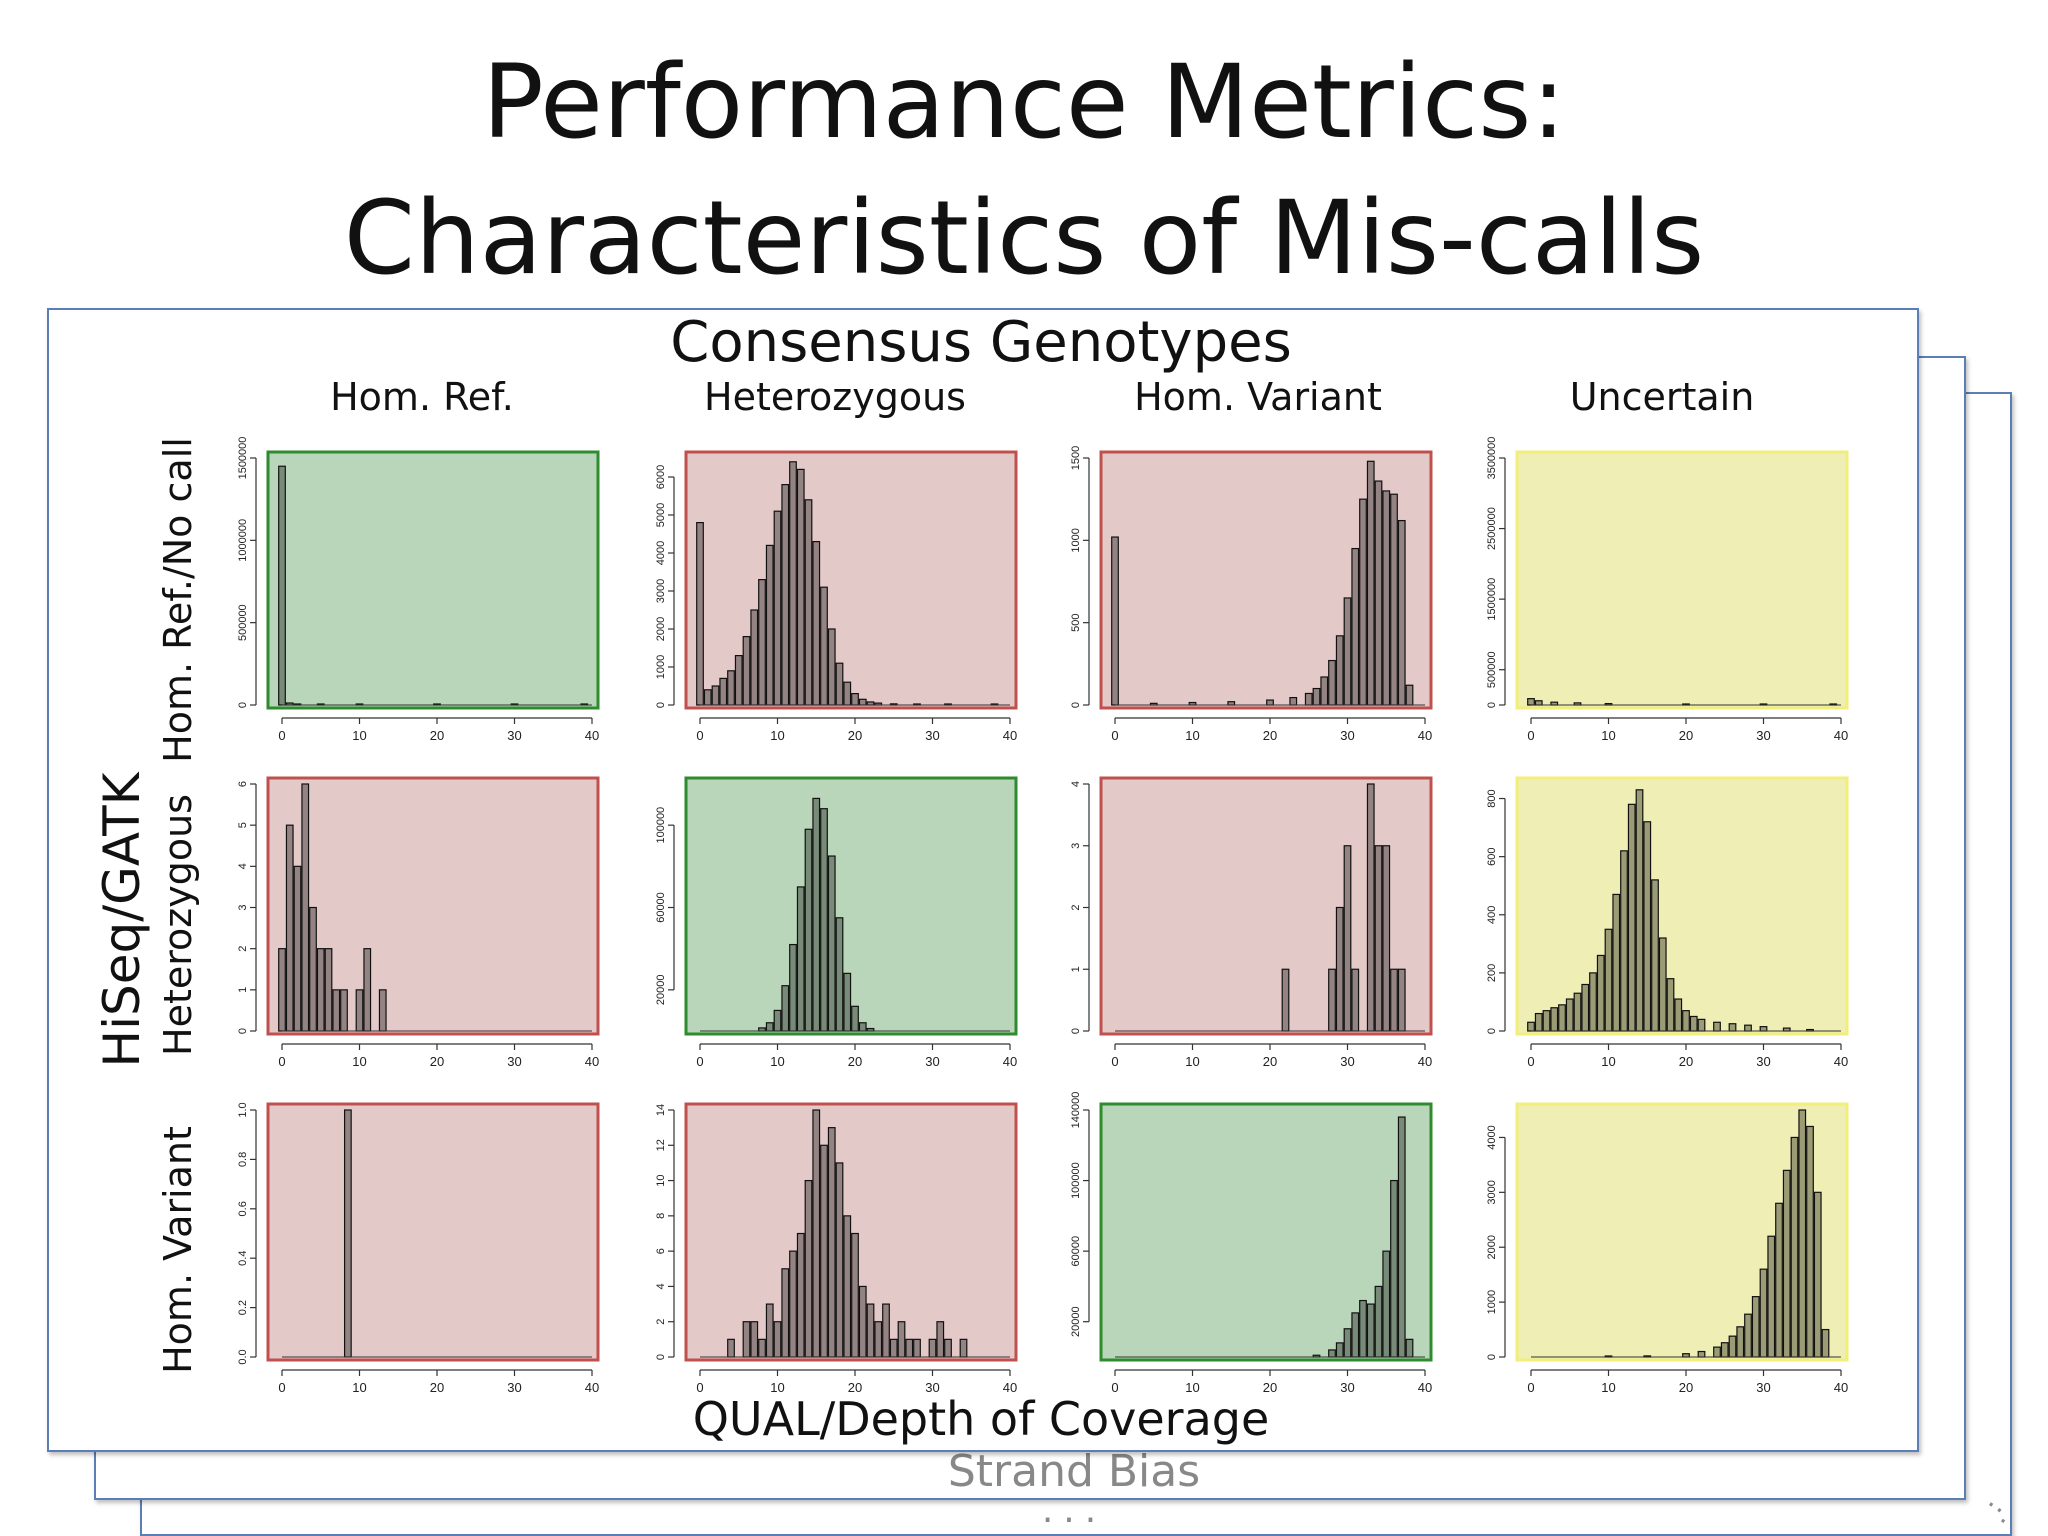 This screenshot has width=2048, height=1536. Describe the element at coordinates (661, 591) in the screenshot. I see `y-tick-label: 3000` at that location.